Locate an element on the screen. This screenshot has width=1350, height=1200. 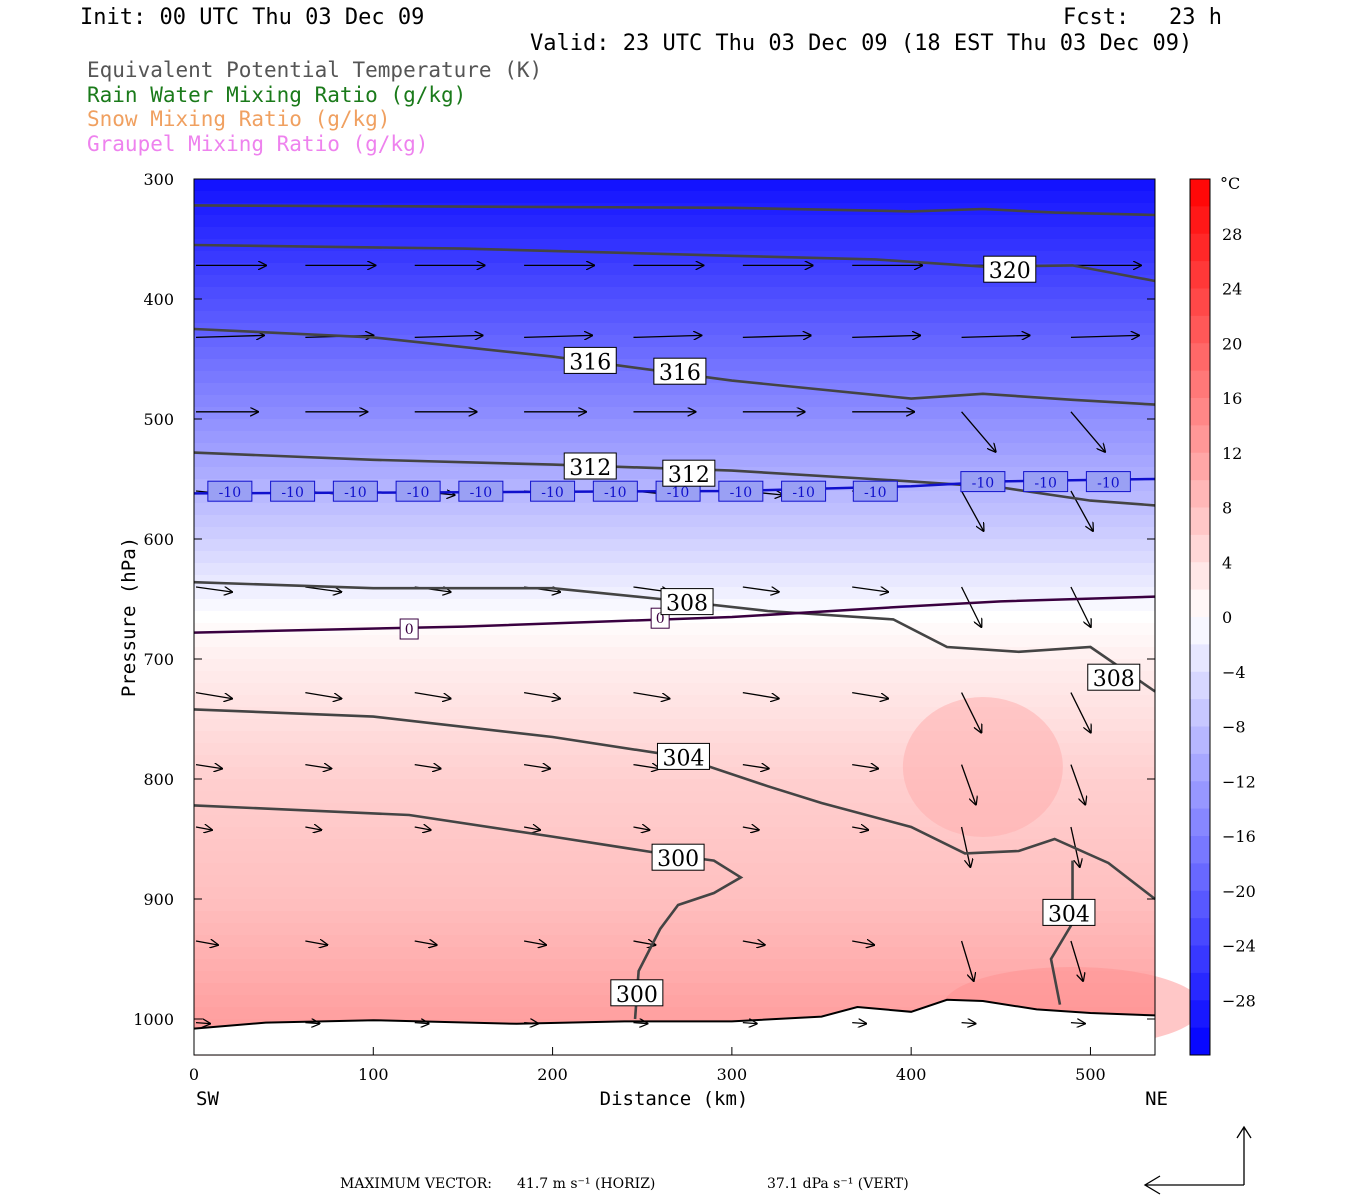
x-tick-label: 0 is located at coordinates (194, 1074).